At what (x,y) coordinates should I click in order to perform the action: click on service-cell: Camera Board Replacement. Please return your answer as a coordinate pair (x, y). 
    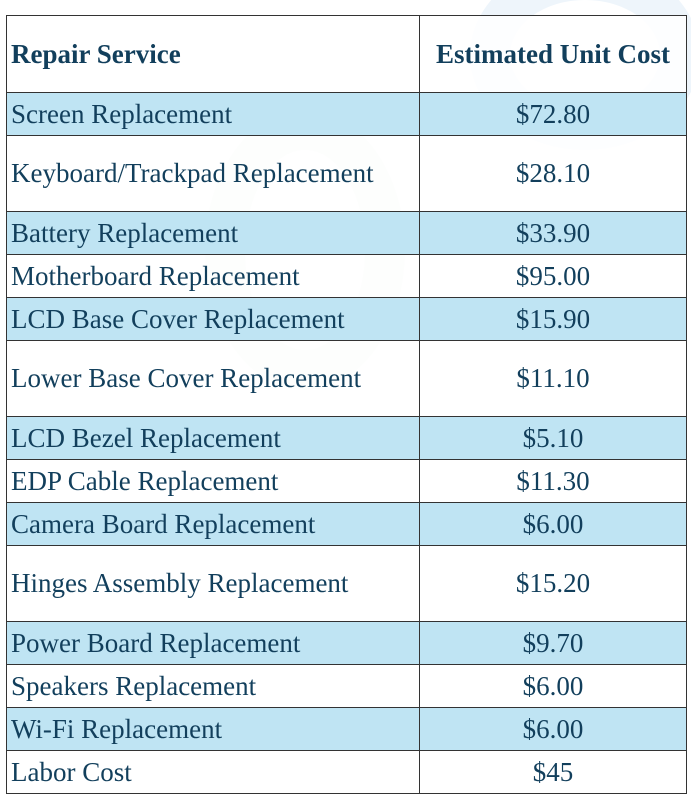
    Looking at the image, I should click on (213, 524).